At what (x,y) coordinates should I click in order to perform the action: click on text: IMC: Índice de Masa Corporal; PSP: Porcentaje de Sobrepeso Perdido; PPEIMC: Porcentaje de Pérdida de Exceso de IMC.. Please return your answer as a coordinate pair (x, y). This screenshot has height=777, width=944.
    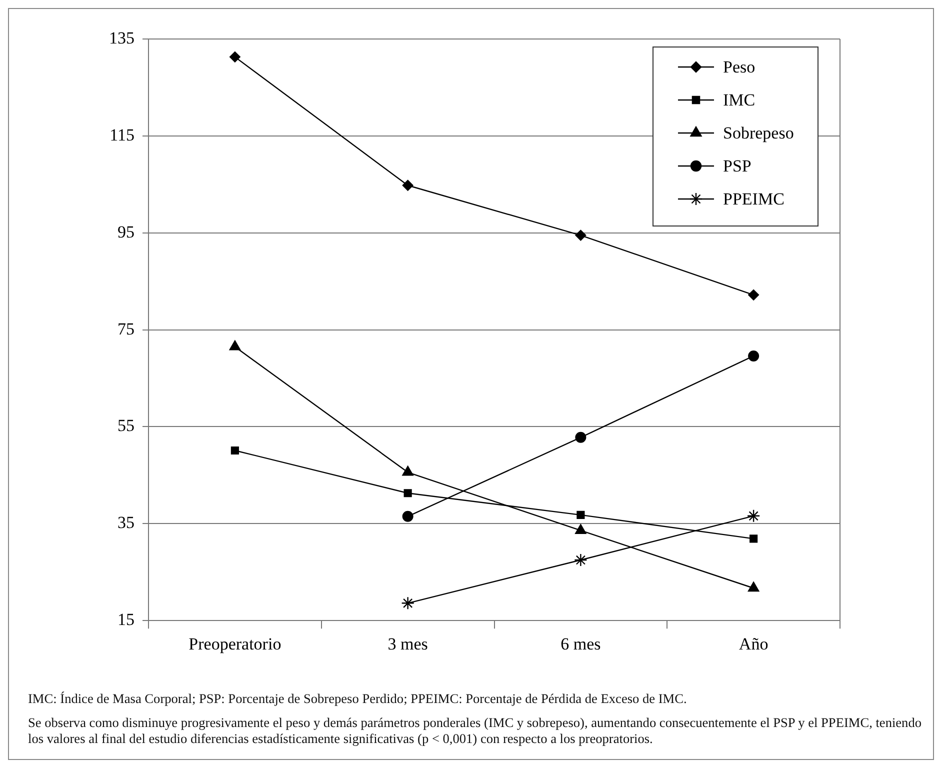
    Looking at the image, I should click on (358, 699).